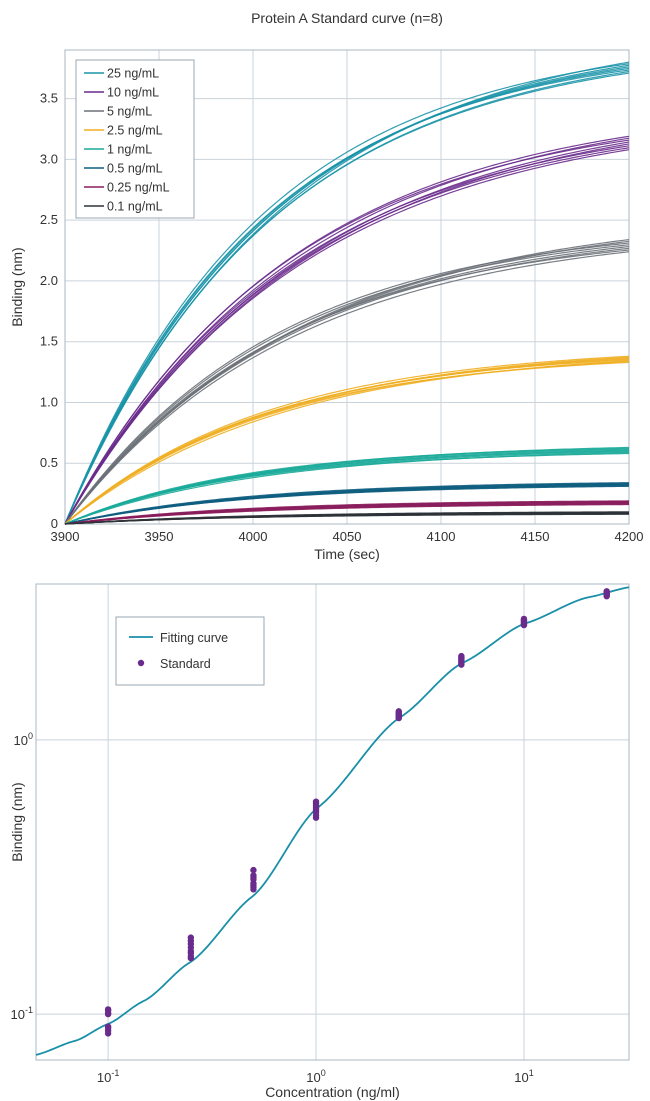 This screenshot has width=650, height=1101. What do you see at coordinates (129, 150) in the screenshot?
I see `legend-label: 1 ng/mL` at bounding box center [129, 150].